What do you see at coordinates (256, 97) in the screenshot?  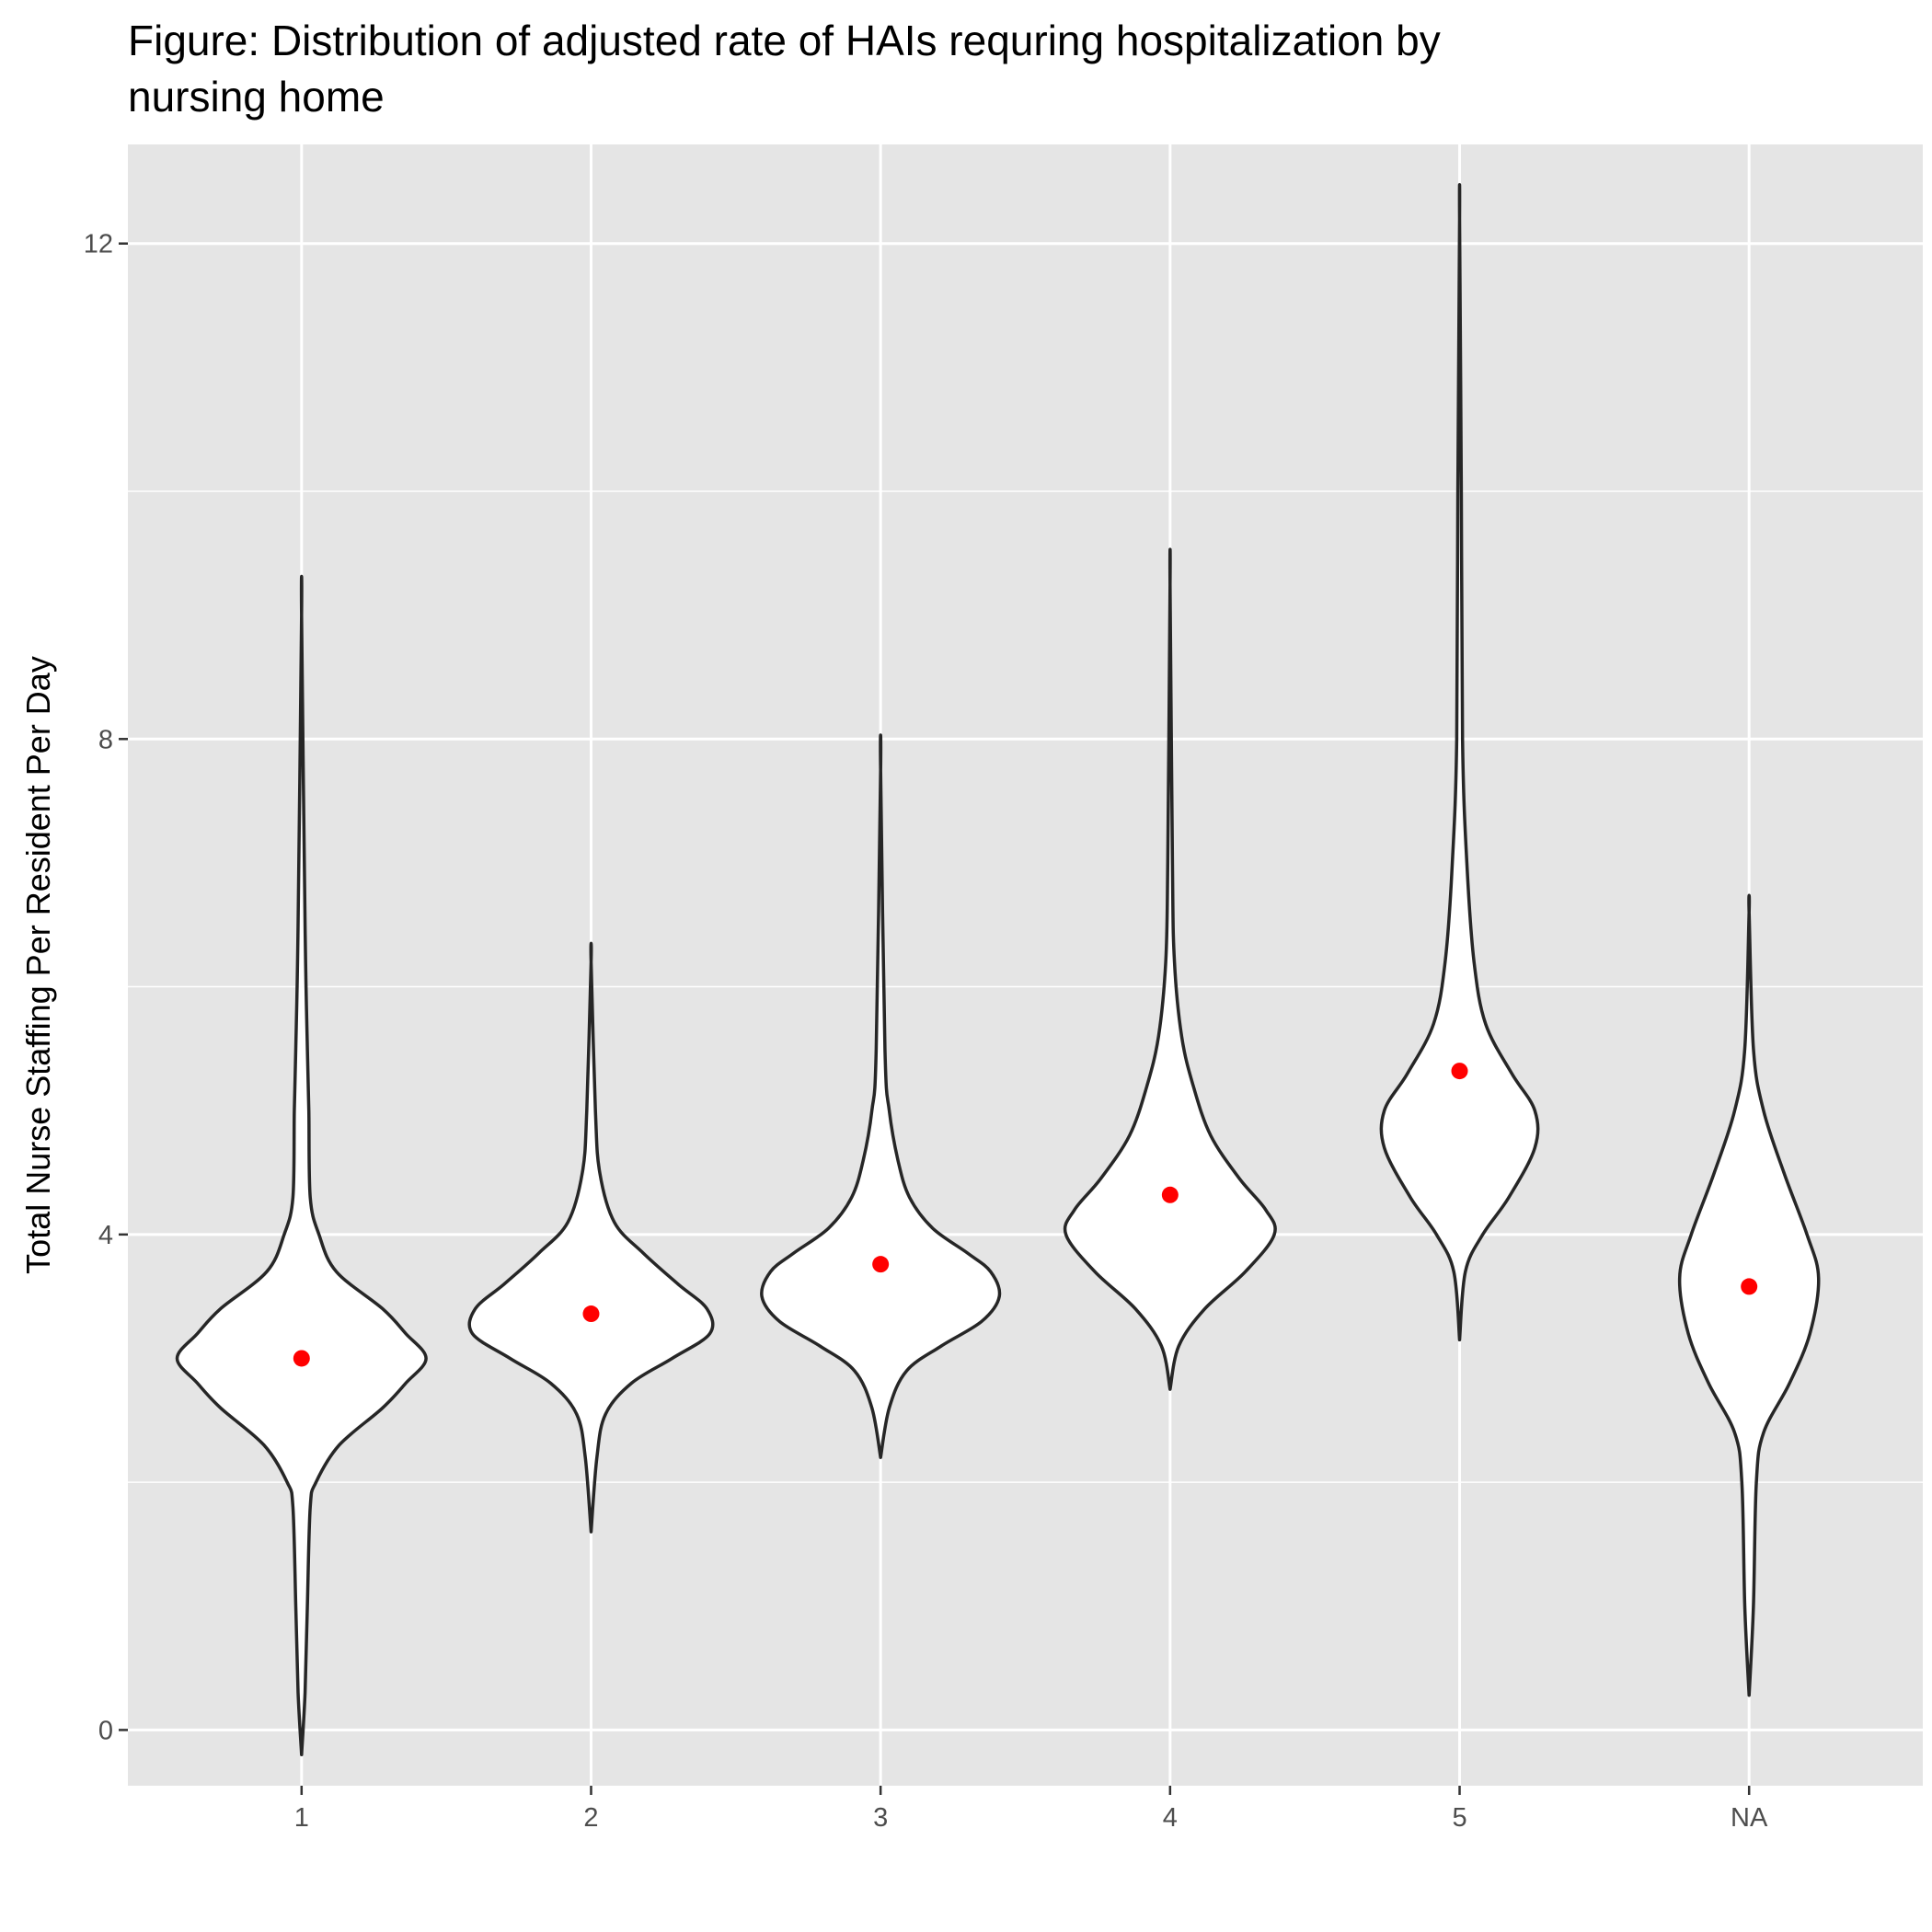 I see `chart-title-line-2: nursing home` at bounding box center [256, 97].